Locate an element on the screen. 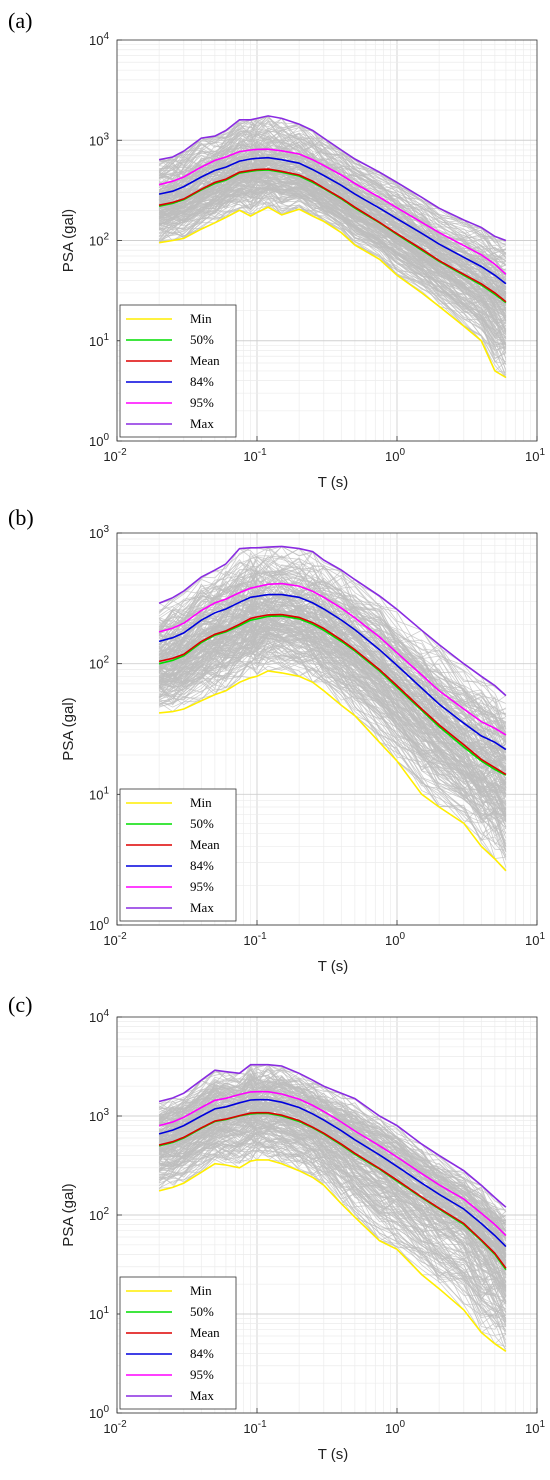  legend: Min 50% Mean 84% 95% Max is located at coordinates (178, 371).